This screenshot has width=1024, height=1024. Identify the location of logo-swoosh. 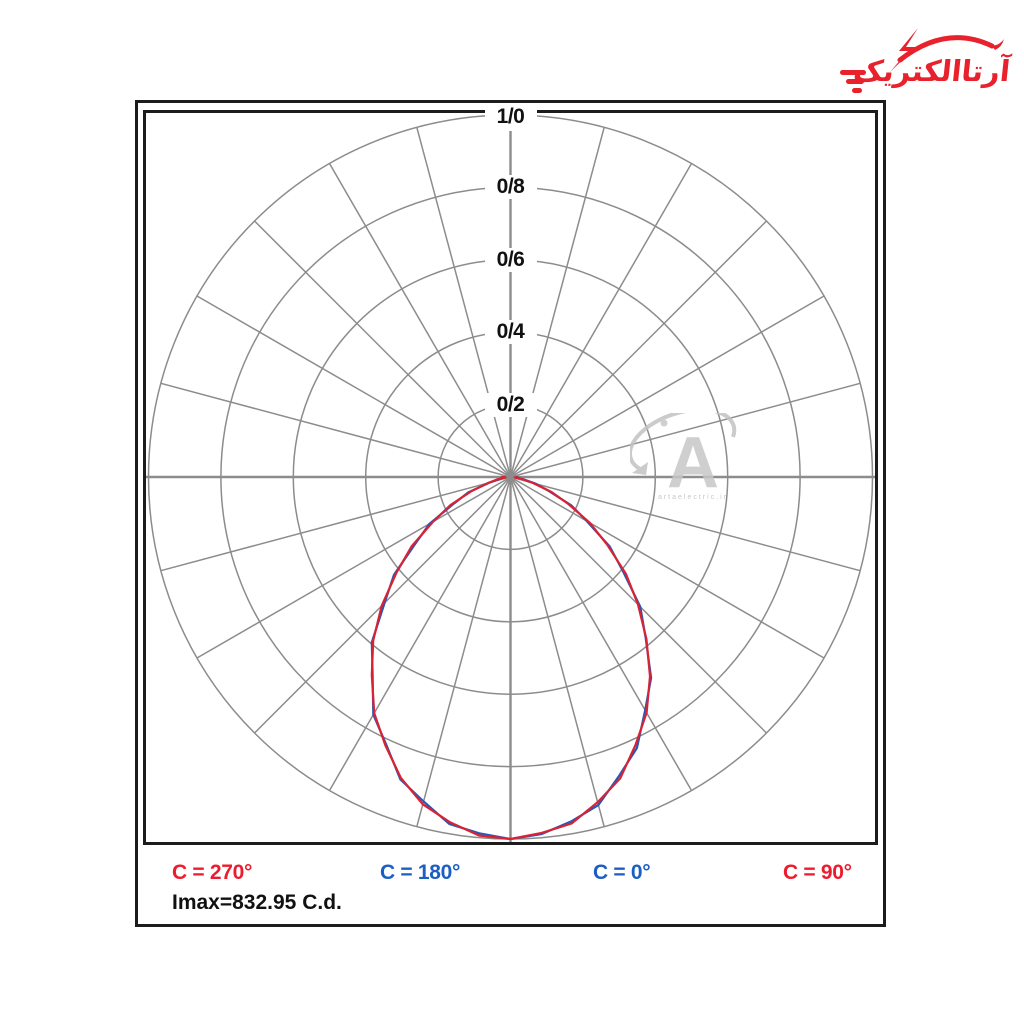
(947, 50).